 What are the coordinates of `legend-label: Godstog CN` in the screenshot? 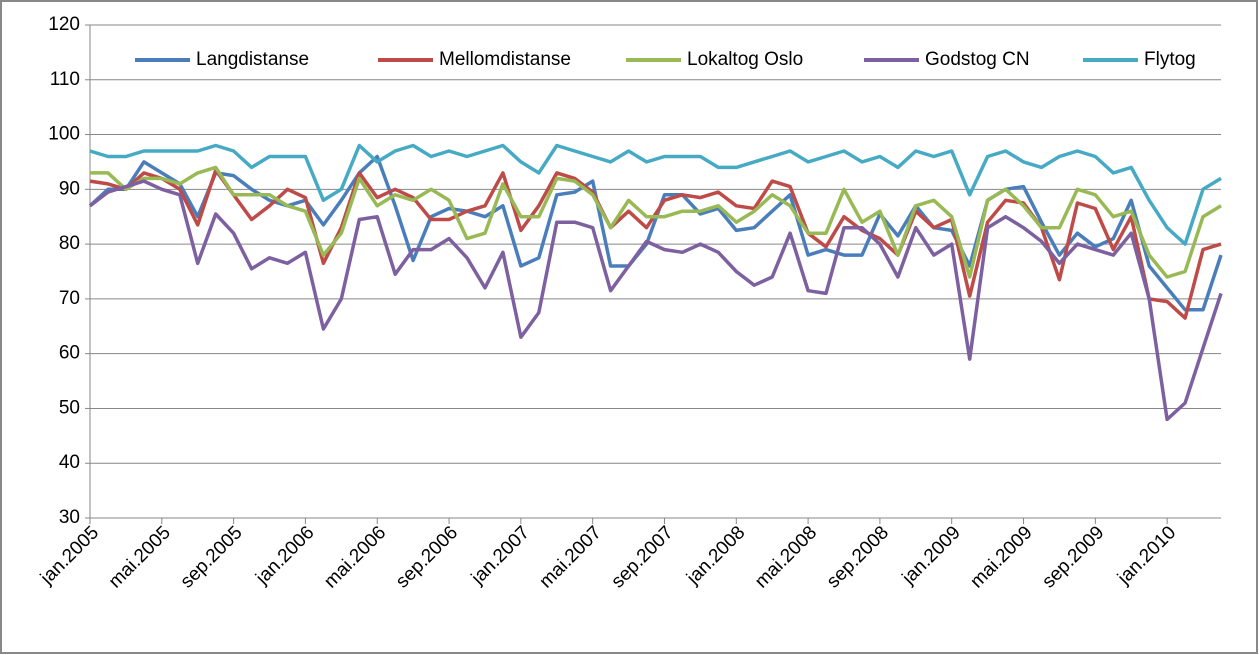 It's located at (977, 59).